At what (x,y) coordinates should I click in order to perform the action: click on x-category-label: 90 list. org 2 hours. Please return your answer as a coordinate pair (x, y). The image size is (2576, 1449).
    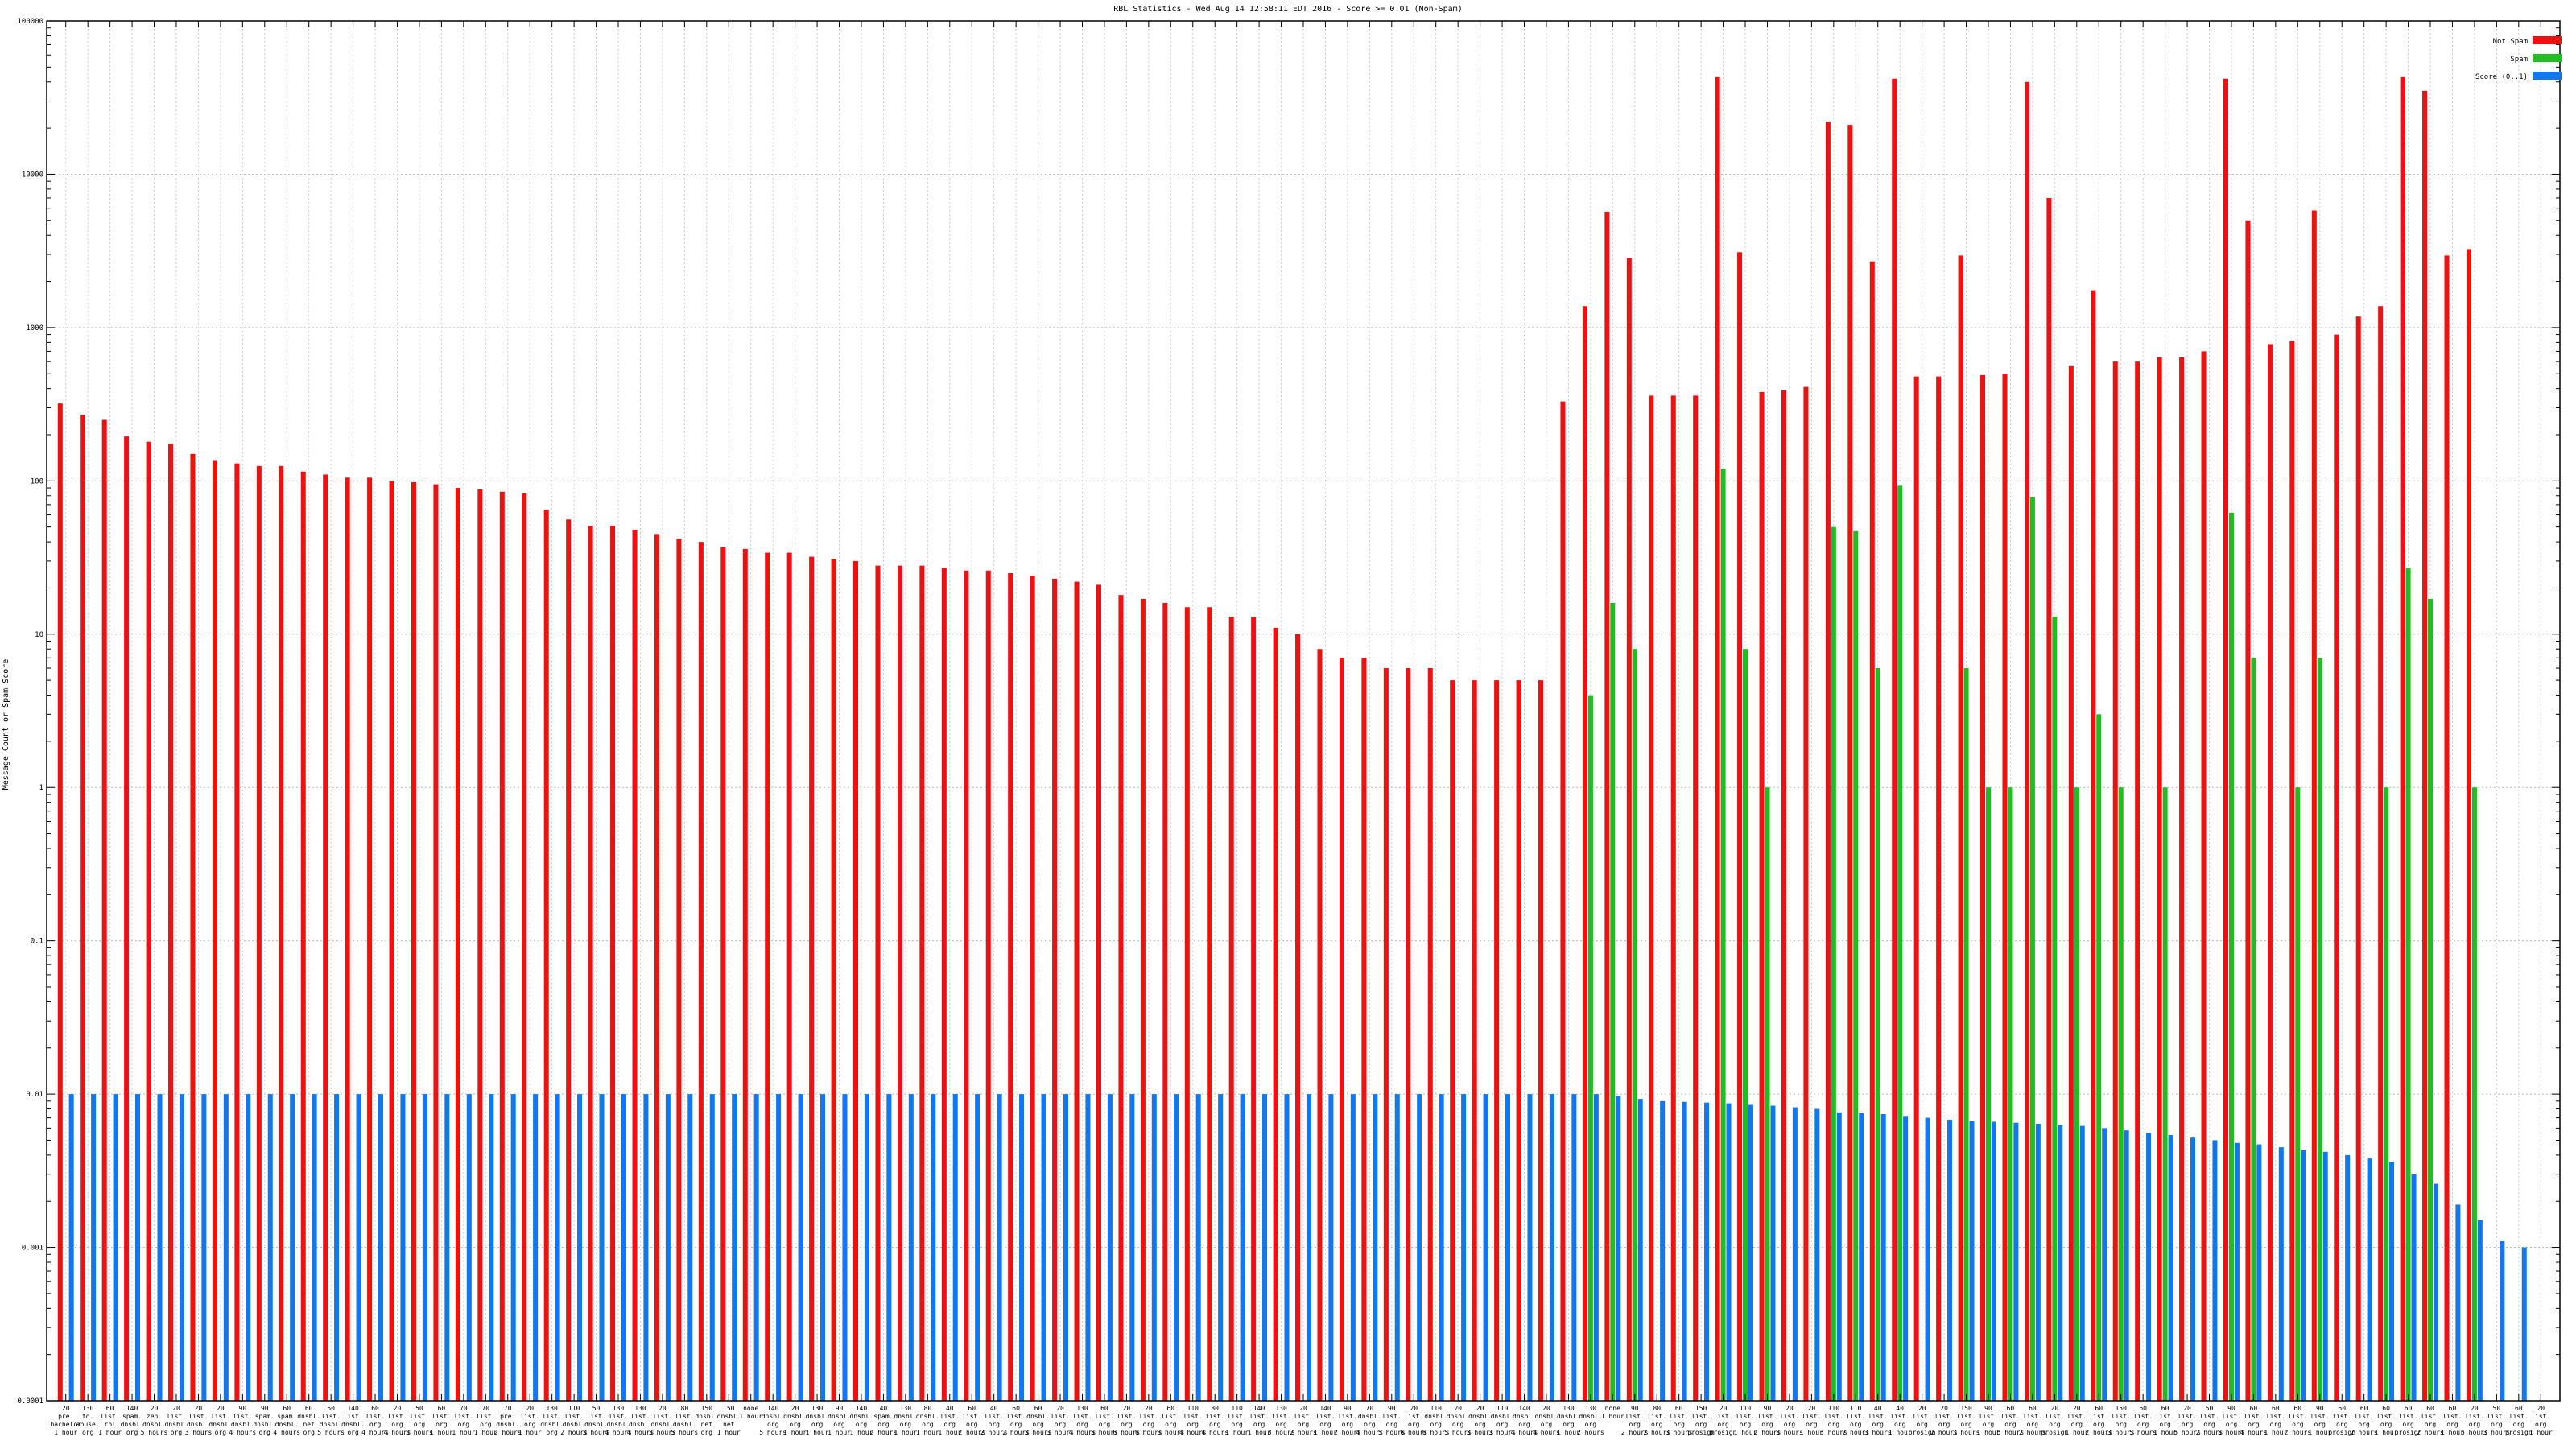
    Looking at the image, I should click on (1768, 1420).